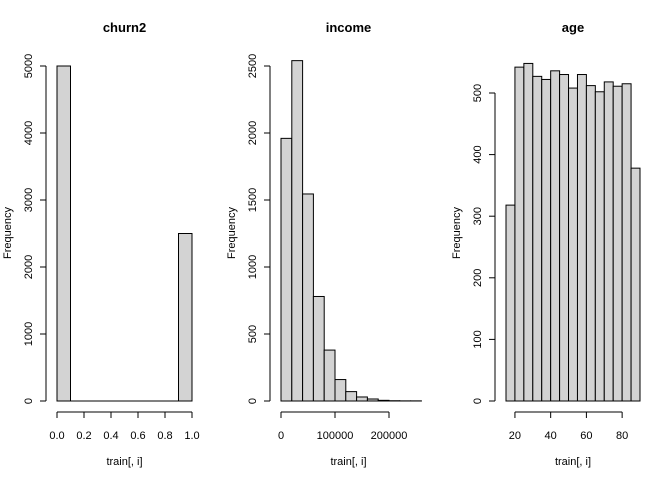  I want to click on x-tick-label: 200000, so click(389, 436).